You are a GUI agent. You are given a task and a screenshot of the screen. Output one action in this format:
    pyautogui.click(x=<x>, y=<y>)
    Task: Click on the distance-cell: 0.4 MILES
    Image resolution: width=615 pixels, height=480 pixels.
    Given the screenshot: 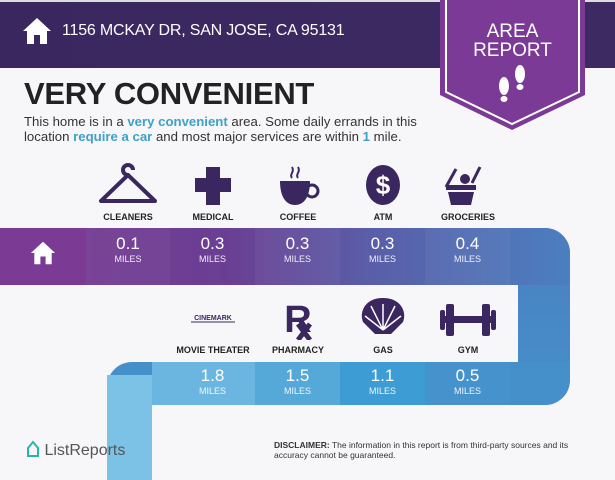 What is the action you would take?
    pyautogui.click(x=467, y=256)
    